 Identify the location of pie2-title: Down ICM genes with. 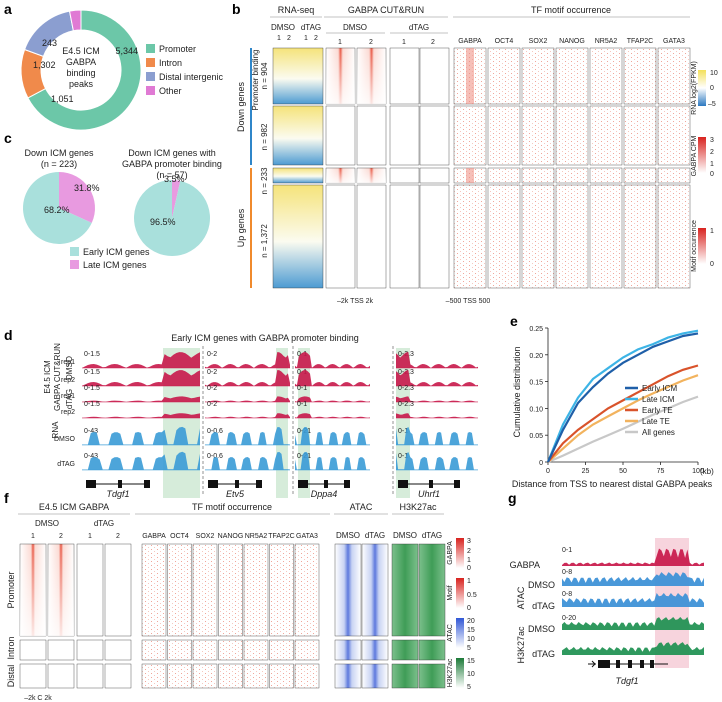
(172, 153).